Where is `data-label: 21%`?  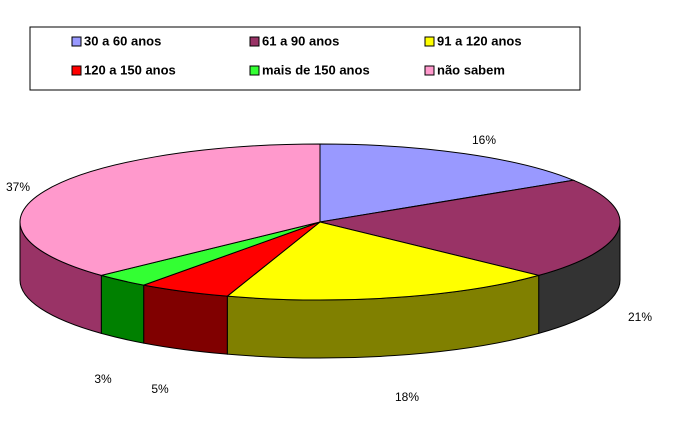
data-label: 21% is located at coordinates (640, 317).